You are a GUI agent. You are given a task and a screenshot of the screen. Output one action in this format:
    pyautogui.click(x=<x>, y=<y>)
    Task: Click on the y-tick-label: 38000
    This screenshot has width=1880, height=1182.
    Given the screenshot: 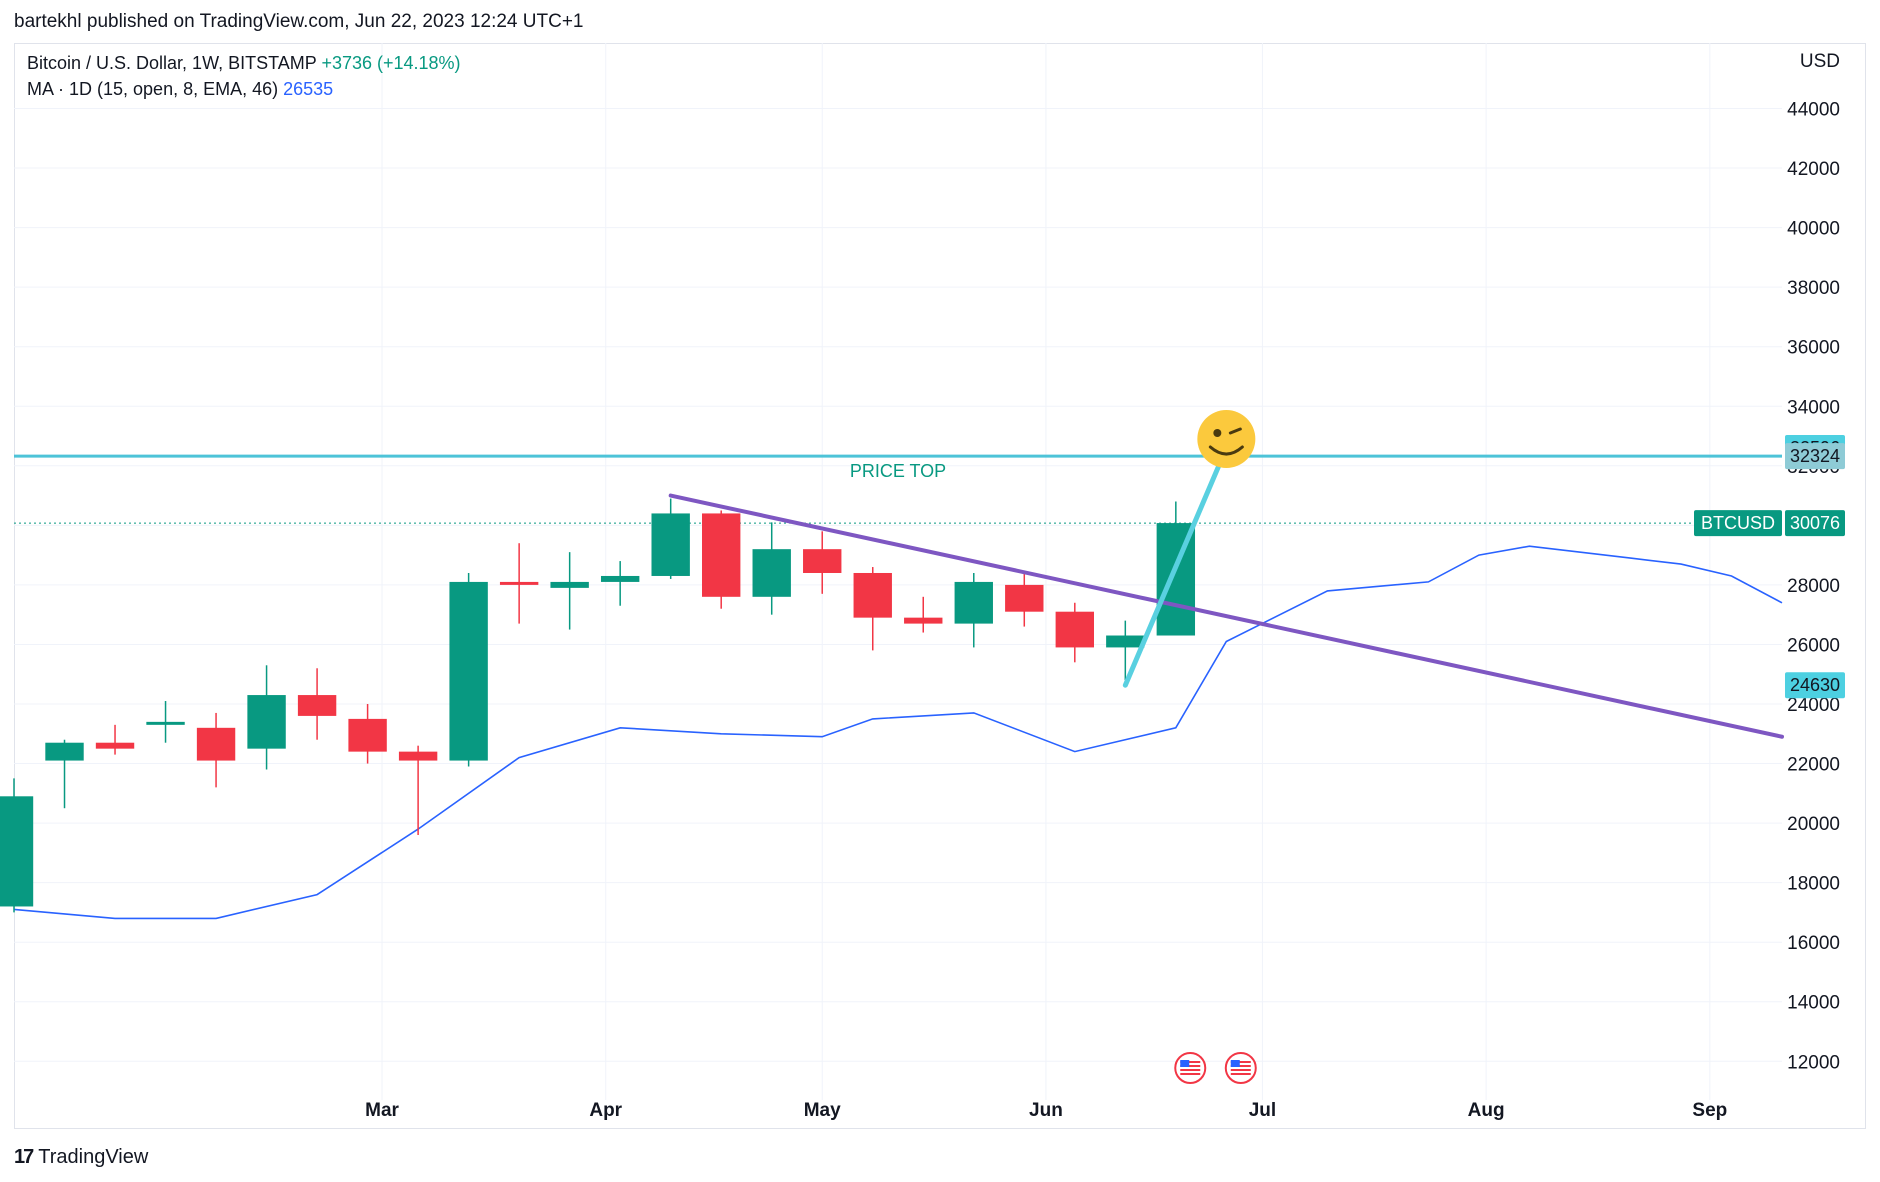 What is the action you would take?
    pyautogui.click(x=1813, y=288)
    